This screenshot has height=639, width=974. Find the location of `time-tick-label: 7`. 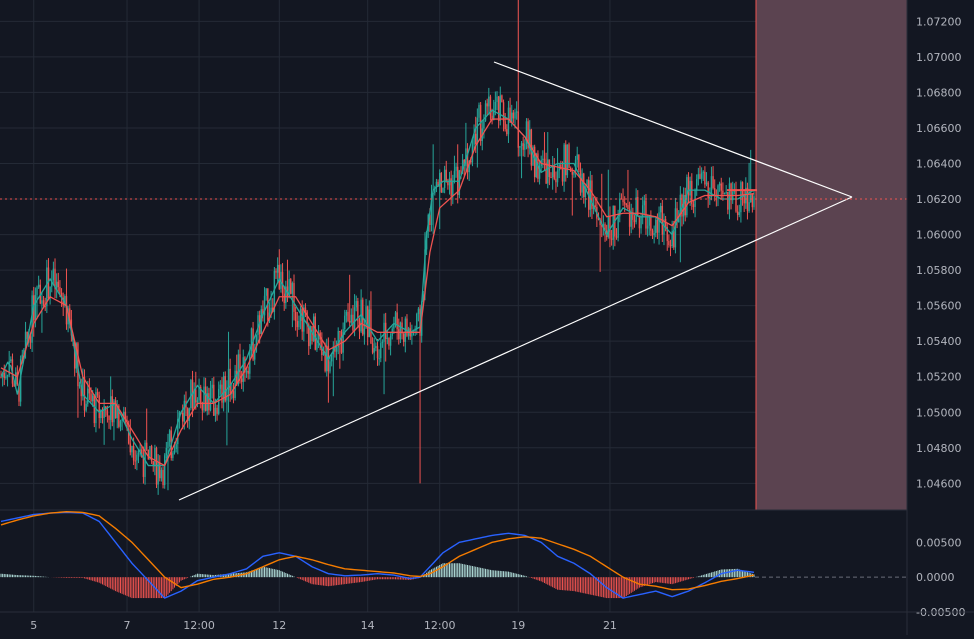

time-tick-label: 7 is located at coordinates (127, 625).